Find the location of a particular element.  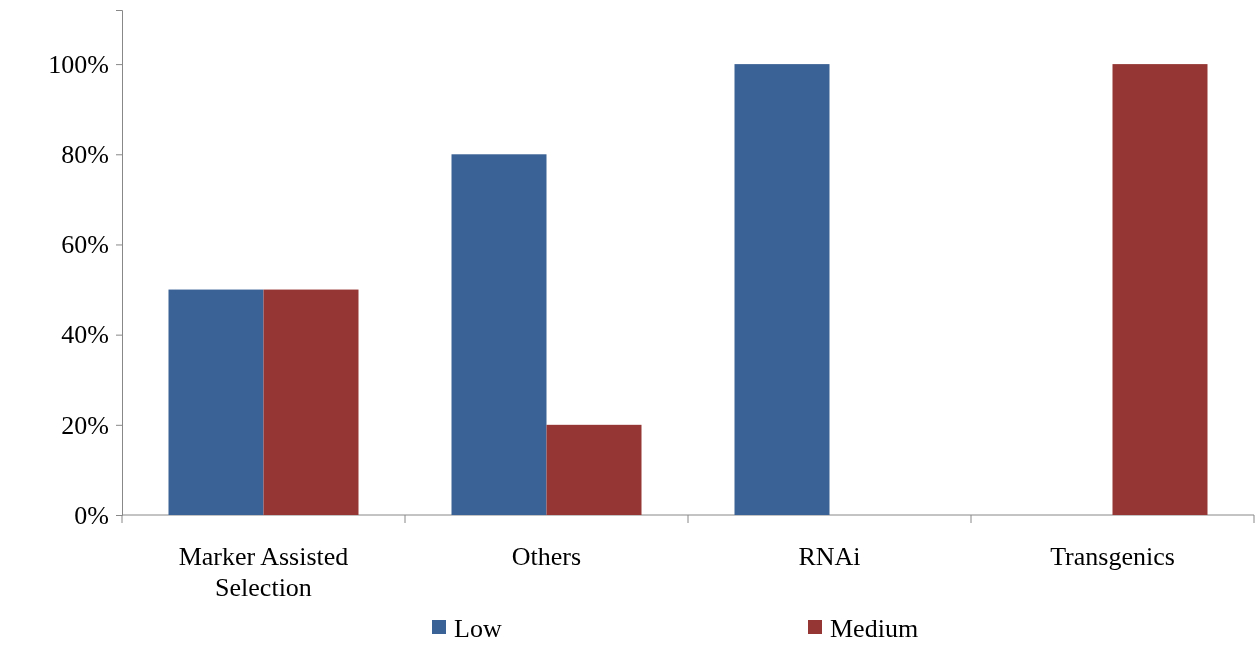

x-tick-label: Marker Assisted Selection is located at coordinates (263, 572).